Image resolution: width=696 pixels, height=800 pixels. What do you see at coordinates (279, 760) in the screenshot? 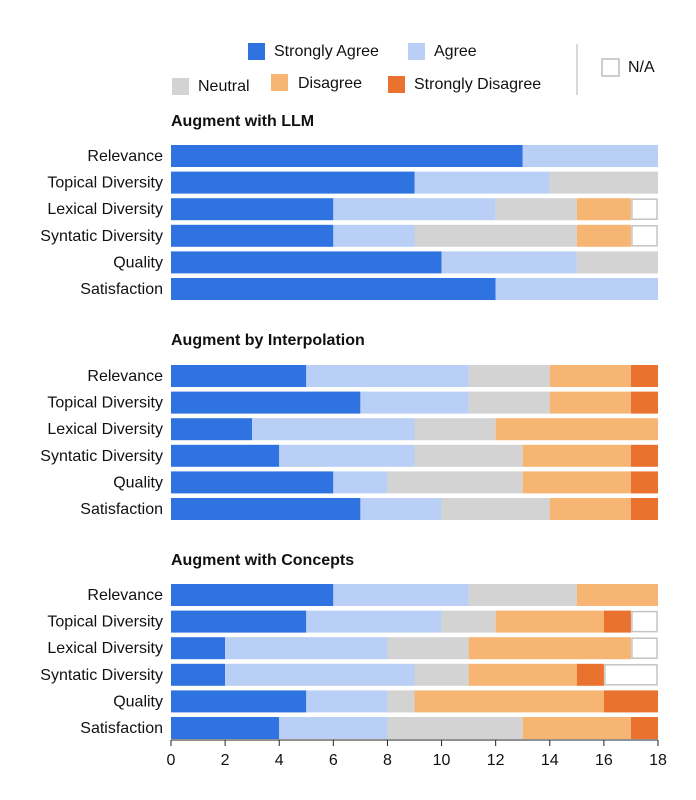
I see `x-tick-label: 4` at bounding box center [279, 760].